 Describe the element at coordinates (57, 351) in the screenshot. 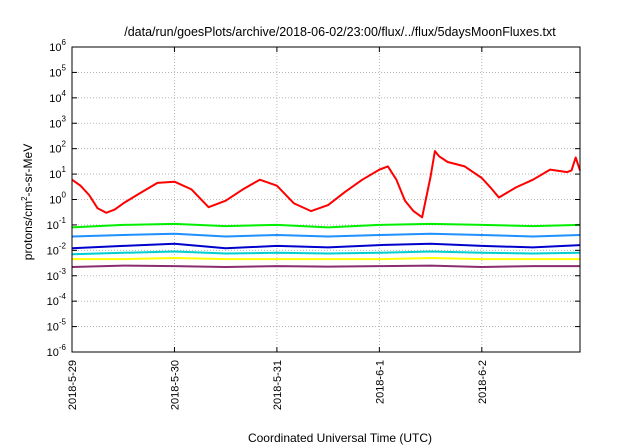

I see `y-tick-label: 10⁻⁶` at that location.